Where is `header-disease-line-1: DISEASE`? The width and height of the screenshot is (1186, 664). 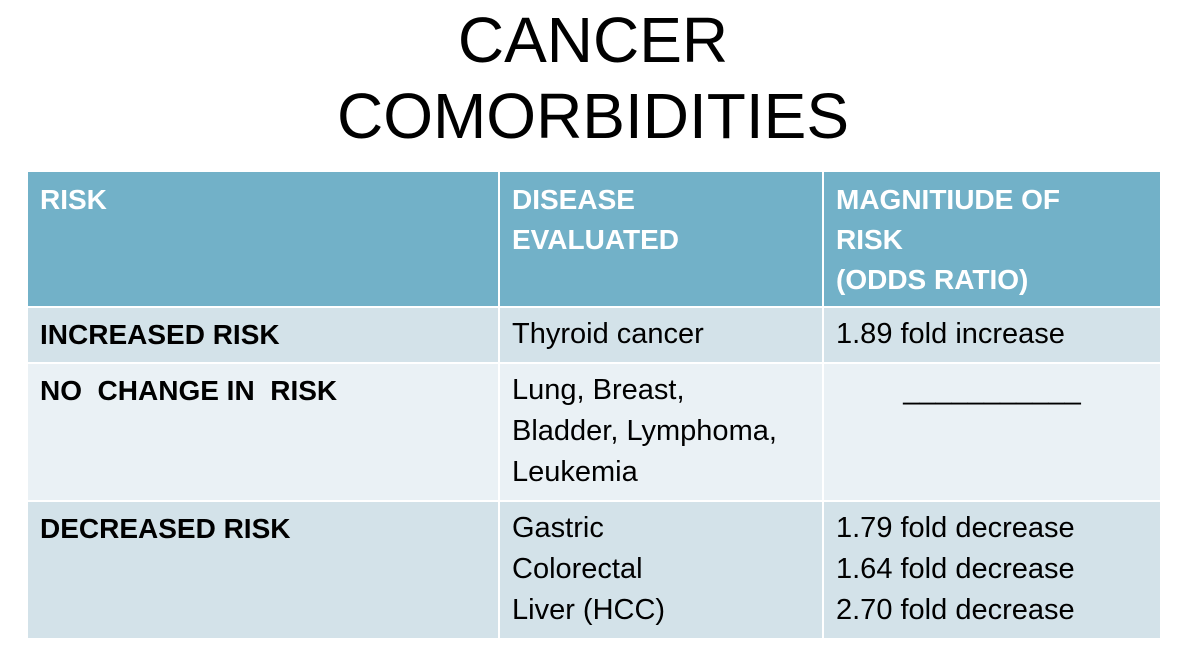 header-disease-line-1: DISEASE is located at coordinates (573, 199).